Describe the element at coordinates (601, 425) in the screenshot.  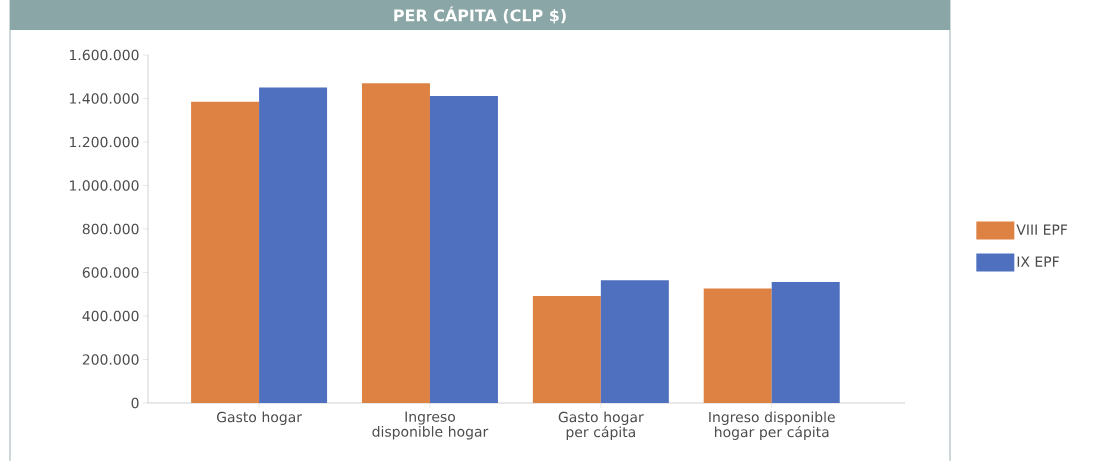
I see `x-tick-label: Gasto hogar per cápita` at that location.